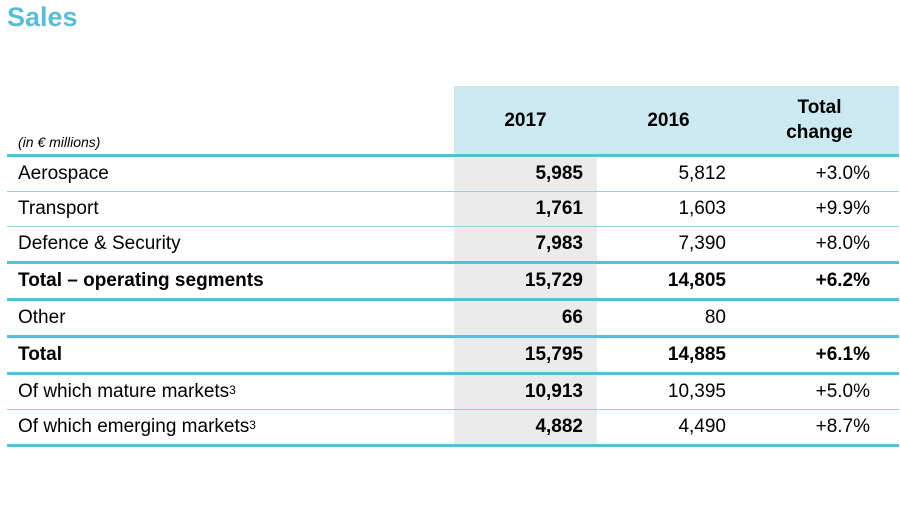 The height and width of the screenshot is (507, 900). I want to click on header-total-change: Total change, so click(819, 120).